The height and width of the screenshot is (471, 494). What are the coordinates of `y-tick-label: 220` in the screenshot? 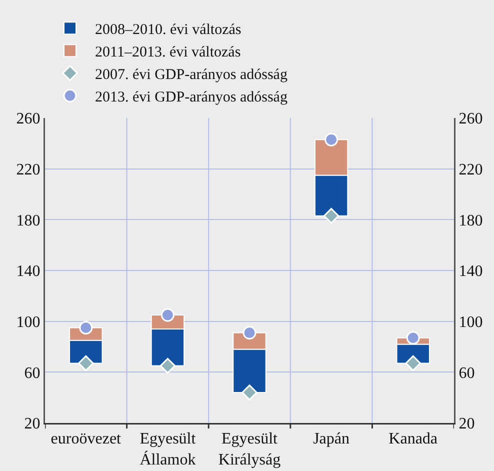 It's located at (28, 169).